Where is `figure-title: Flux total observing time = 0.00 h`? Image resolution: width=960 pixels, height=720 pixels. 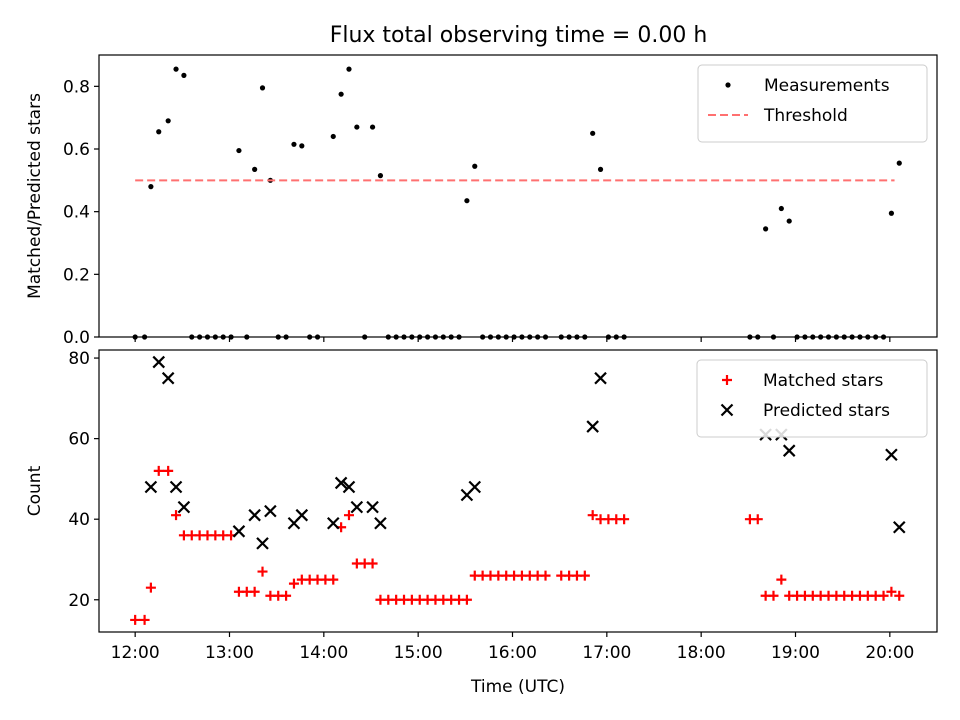 figure-title: Flux total observing time = 0.00 h is located at coordinates (519, 35).